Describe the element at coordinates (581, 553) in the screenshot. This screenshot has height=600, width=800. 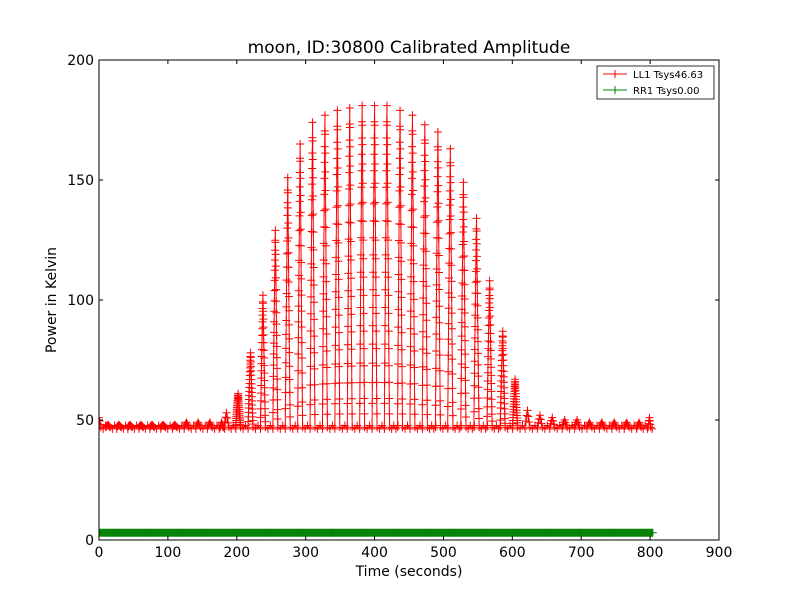
I see `x-tick-label: 700` at that location.